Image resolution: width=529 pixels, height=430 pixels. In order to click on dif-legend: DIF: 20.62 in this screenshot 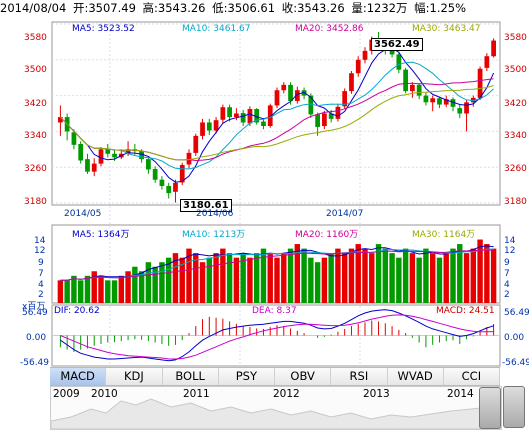, I will do `click(77, 311)`.